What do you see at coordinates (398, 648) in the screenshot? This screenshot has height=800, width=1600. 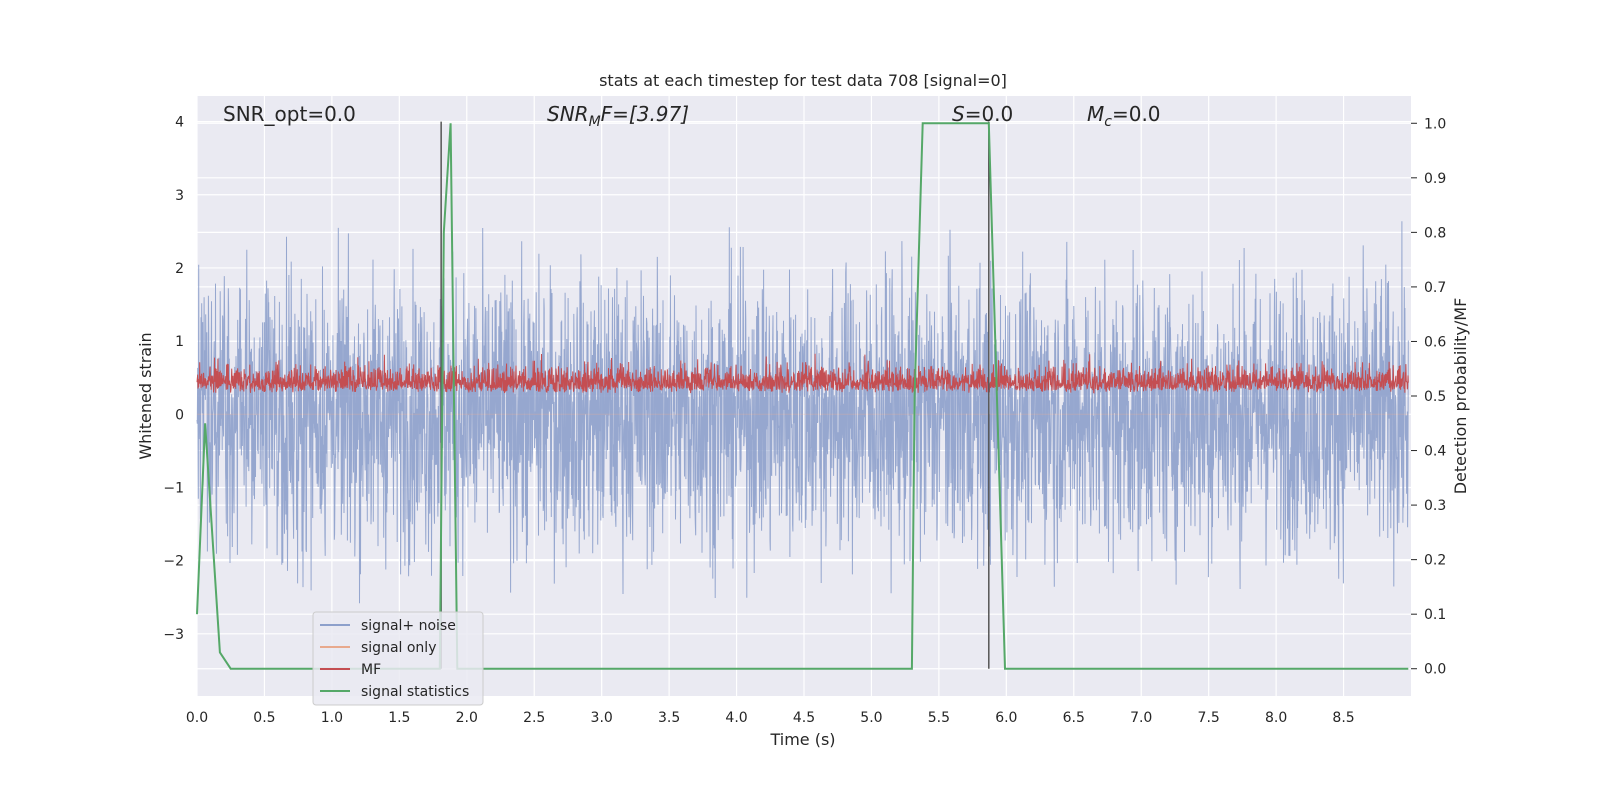 I see `legend-label-signal-only: signal only` at bounding box center [398, 648].